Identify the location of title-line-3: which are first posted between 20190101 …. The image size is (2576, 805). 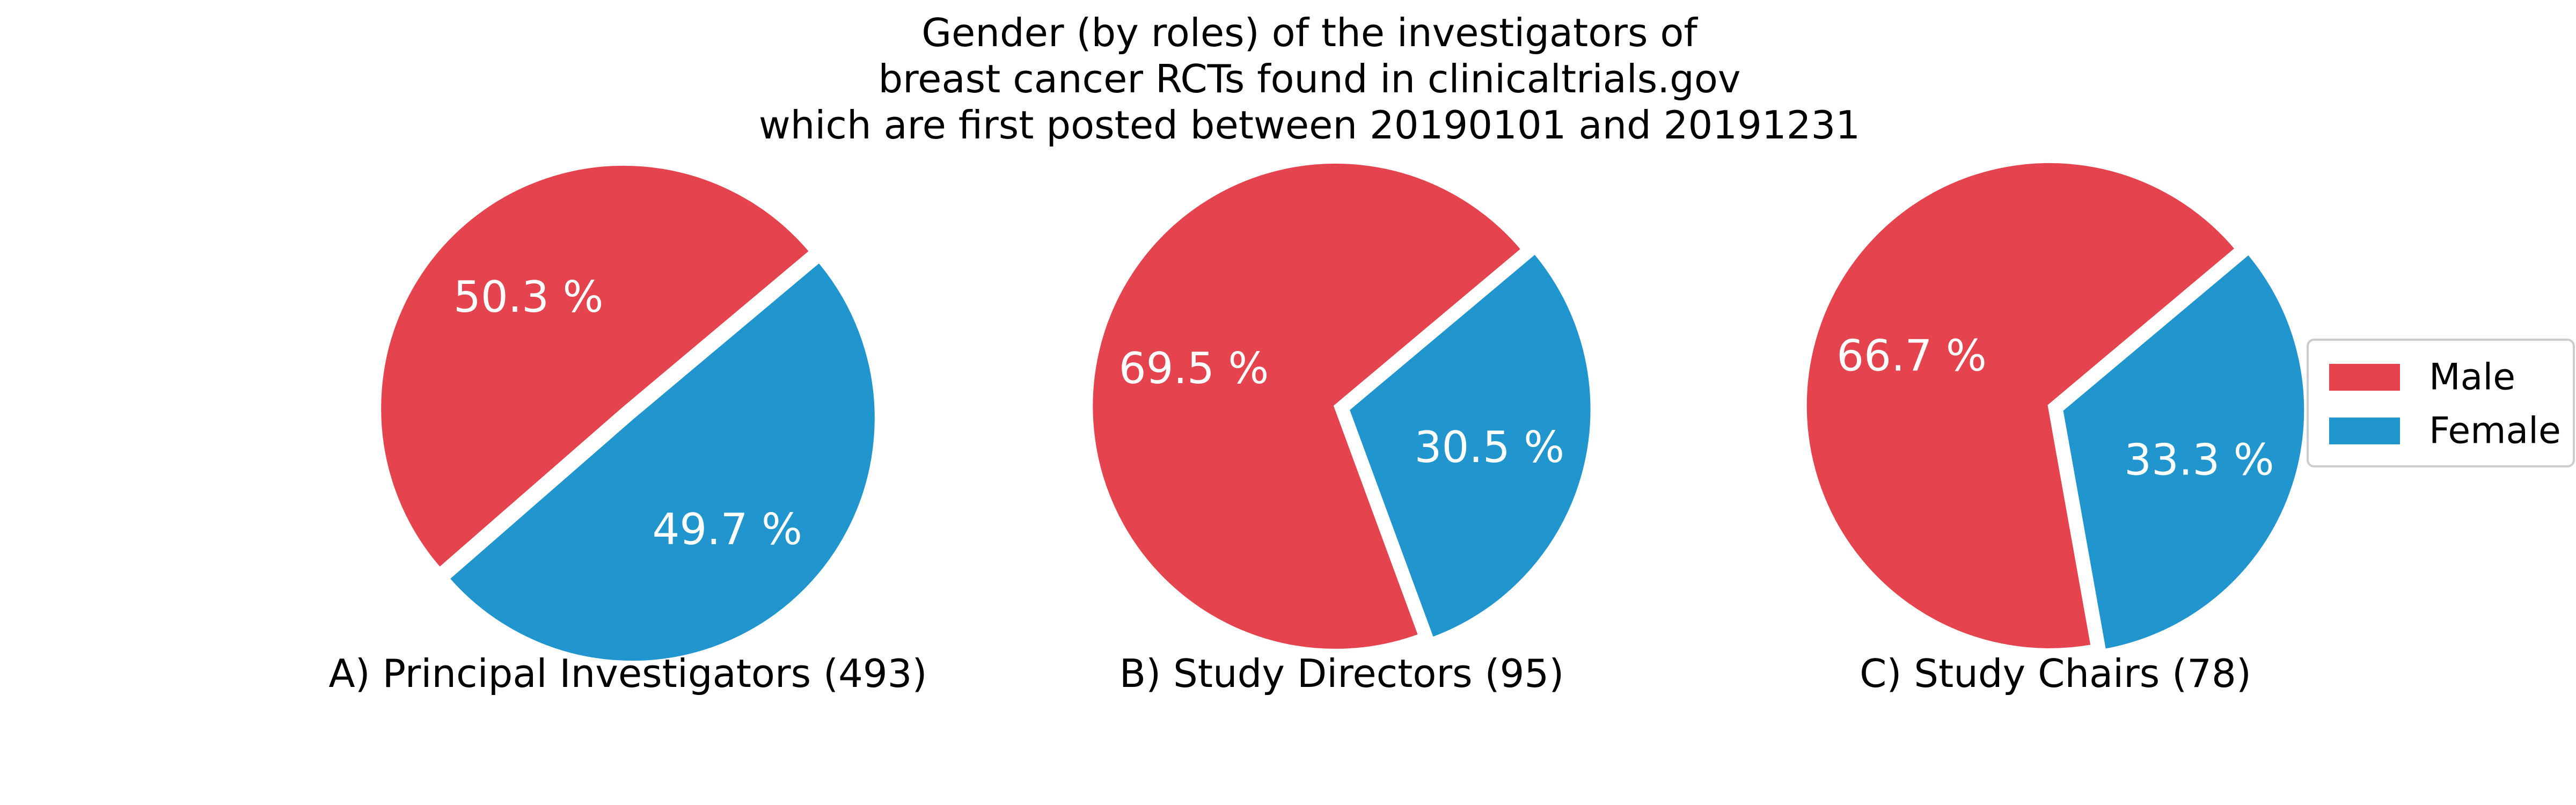
(1309, 125).